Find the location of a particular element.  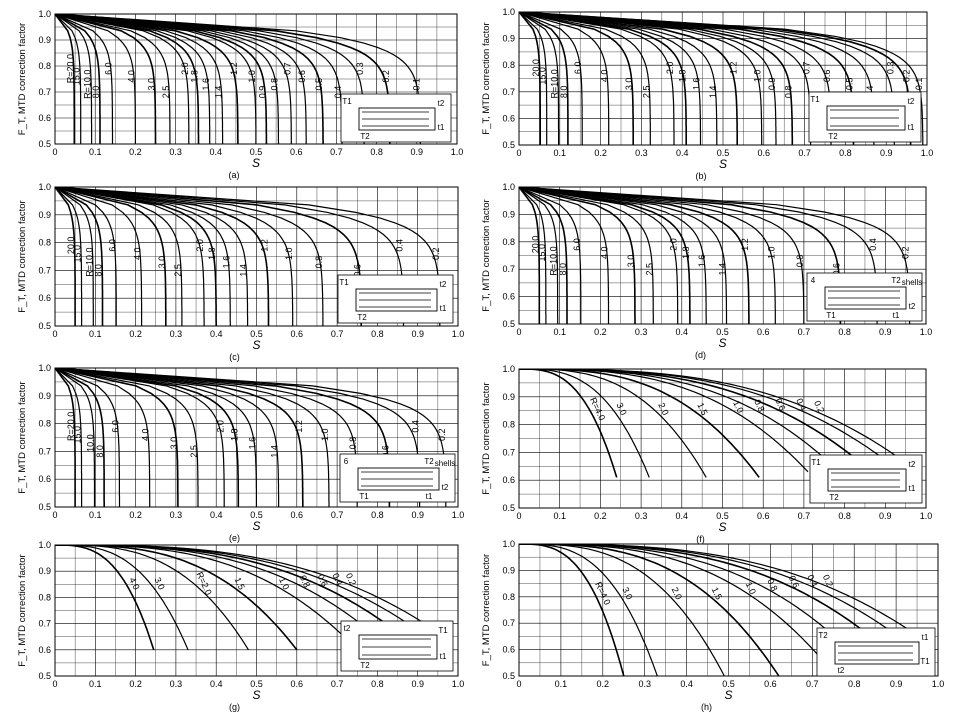

inset-label: shells is located at coordinates (912, 282).